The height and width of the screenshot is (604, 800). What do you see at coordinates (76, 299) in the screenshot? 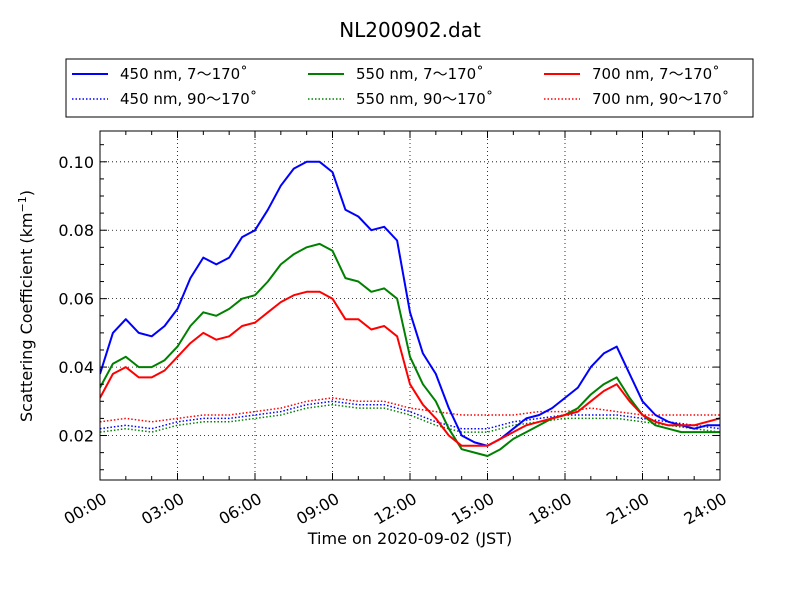
I see `y-tick-label: 0.06` at bounding box center [76, 299].